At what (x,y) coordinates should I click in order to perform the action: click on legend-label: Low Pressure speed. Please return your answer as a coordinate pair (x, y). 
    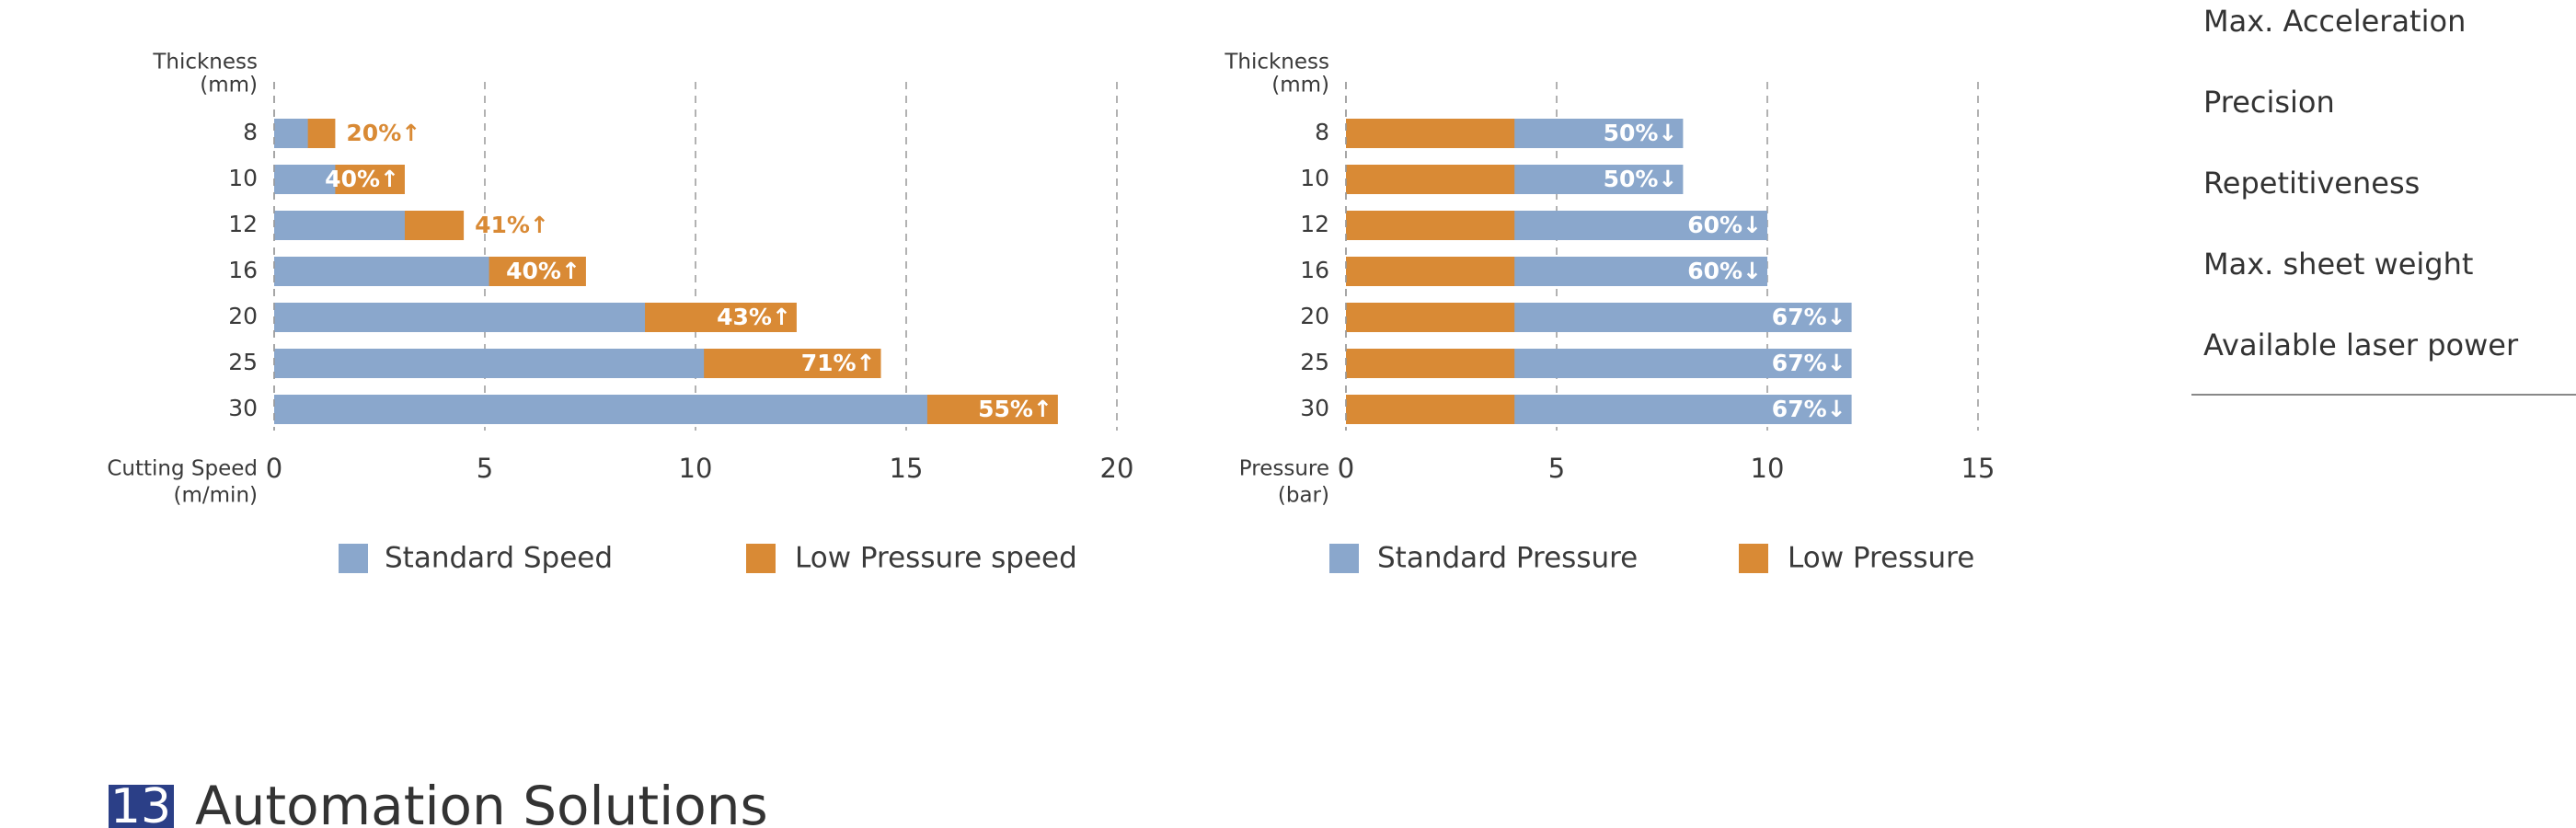
    Looking at the image, I should click on (936, 558).